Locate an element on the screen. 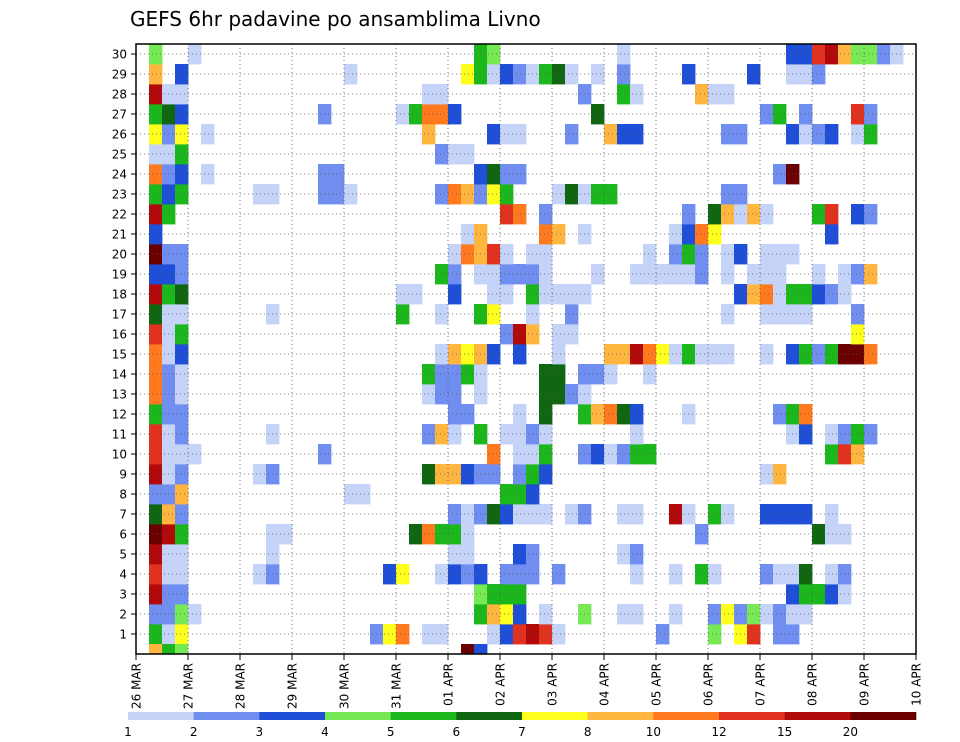  heatmap-cell-r6-c11 is located at coordinates (286, 534).